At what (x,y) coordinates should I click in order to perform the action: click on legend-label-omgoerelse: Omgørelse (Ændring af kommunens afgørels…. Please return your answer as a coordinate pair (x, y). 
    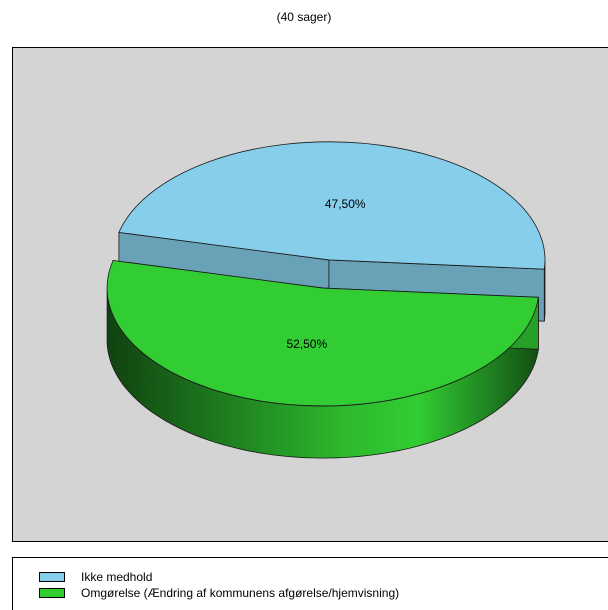
    Looking at the image, I should click on (240, 593).